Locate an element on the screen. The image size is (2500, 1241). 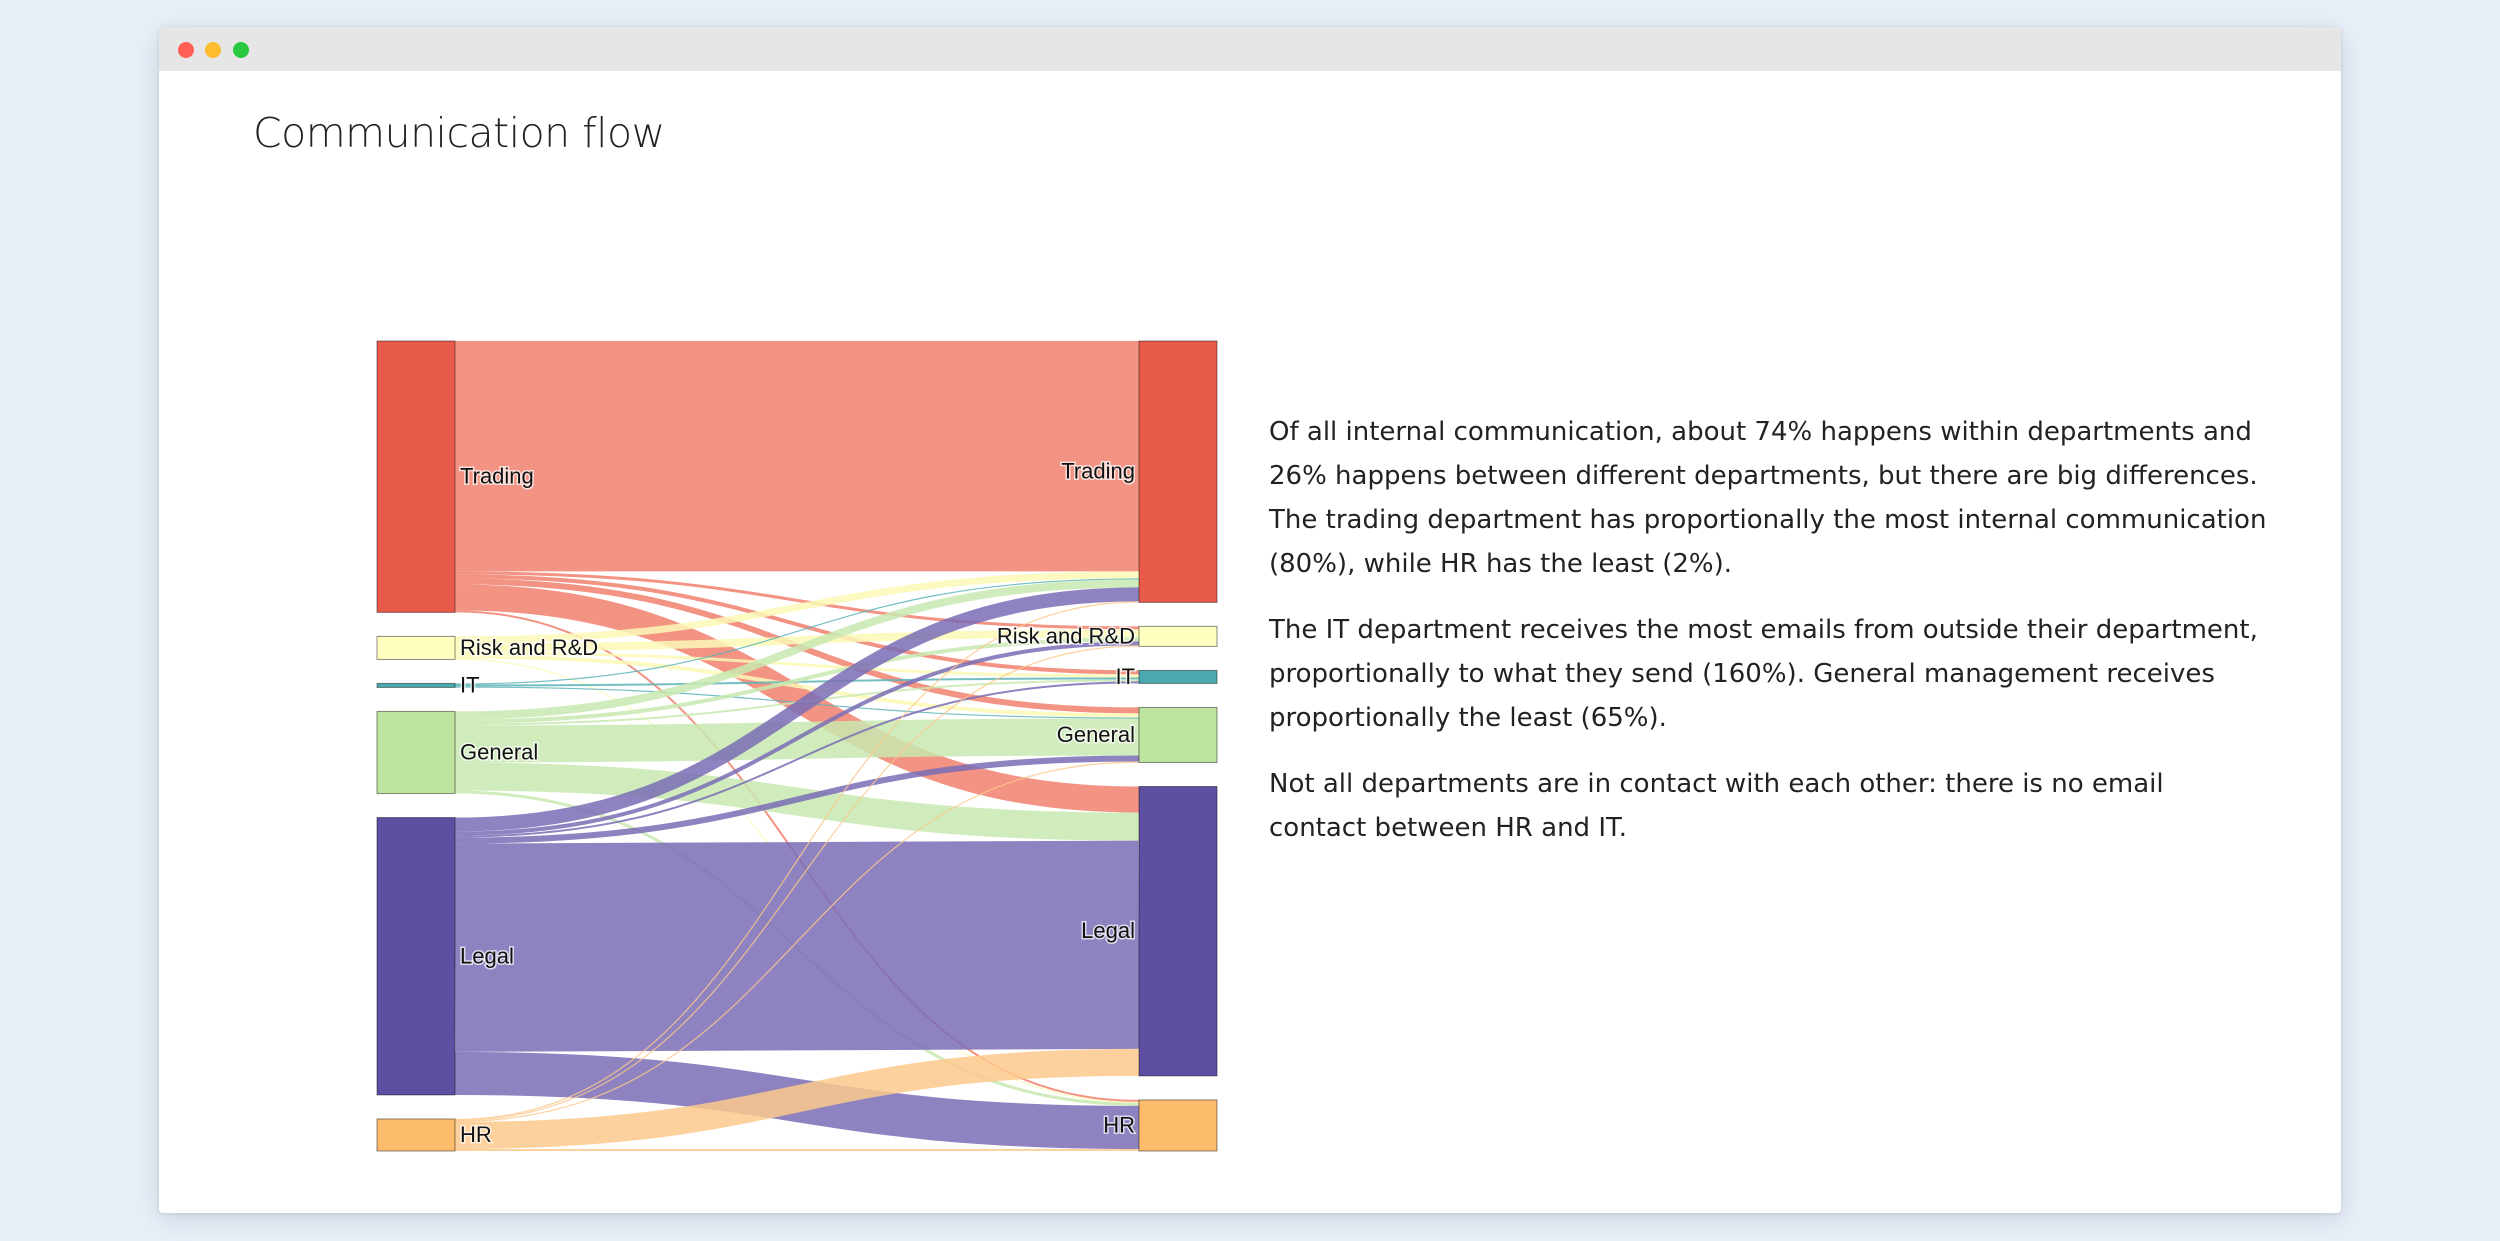
sankey-link-trading-to-it is located at coordinates (797, 624).